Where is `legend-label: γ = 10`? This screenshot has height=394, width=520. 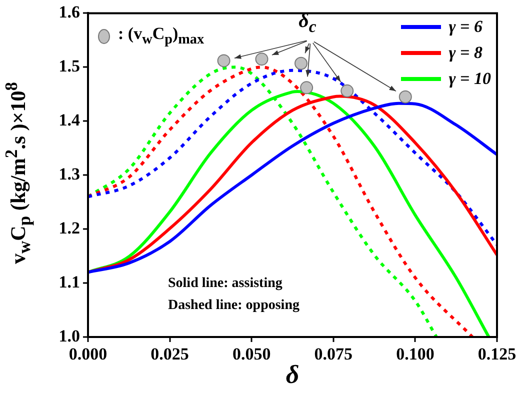
legend-label: γ = 10 is located at coordinates (469, 79).